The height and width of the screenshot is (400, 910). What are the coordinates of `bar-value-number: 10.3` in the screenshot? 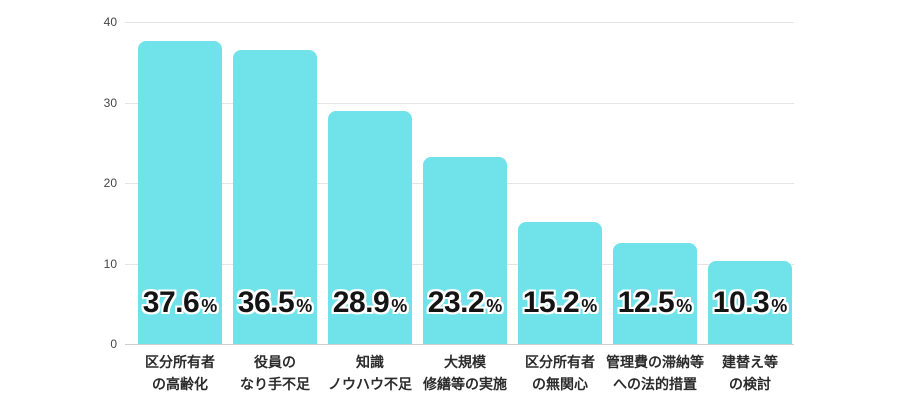 It's located at (741, 302).